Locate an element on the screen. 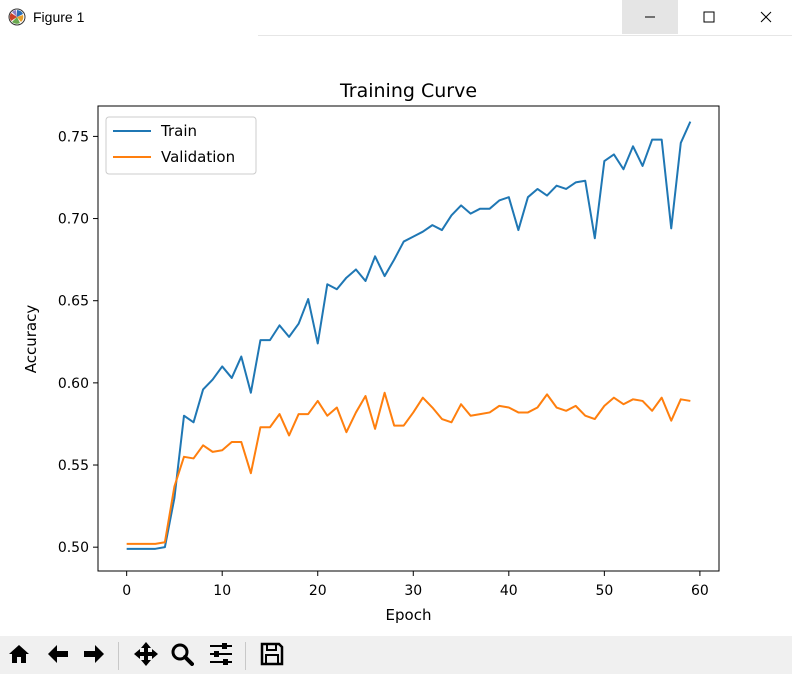  x-tick-label: 30 is located at coordinates (413, 591).